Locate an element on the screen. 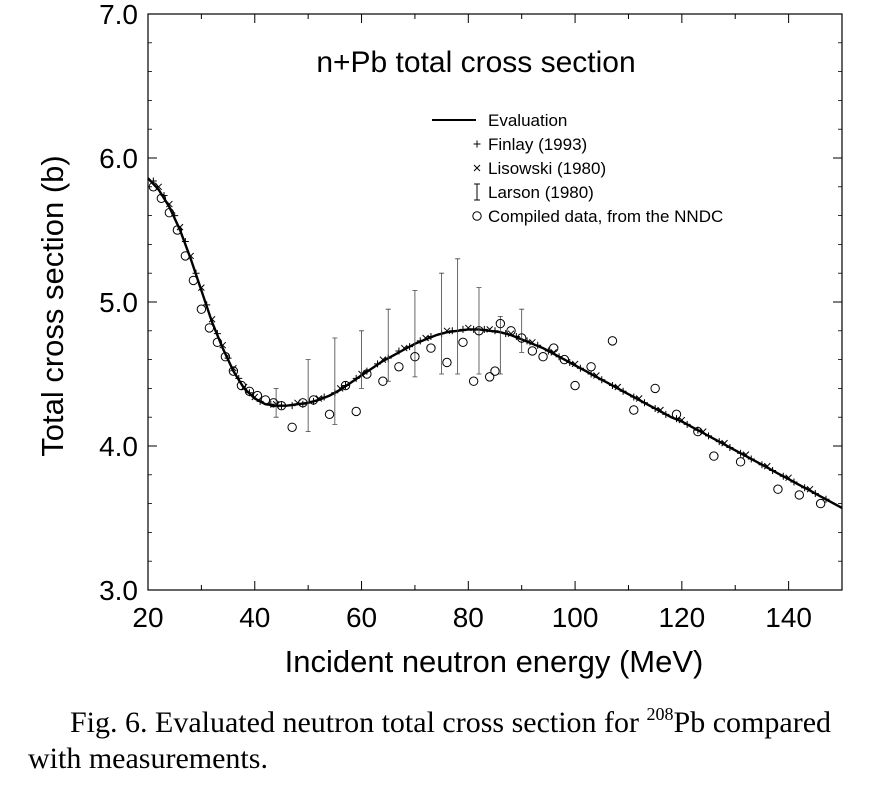  x-tick-label: 120 is located at coordinates (681, 617).